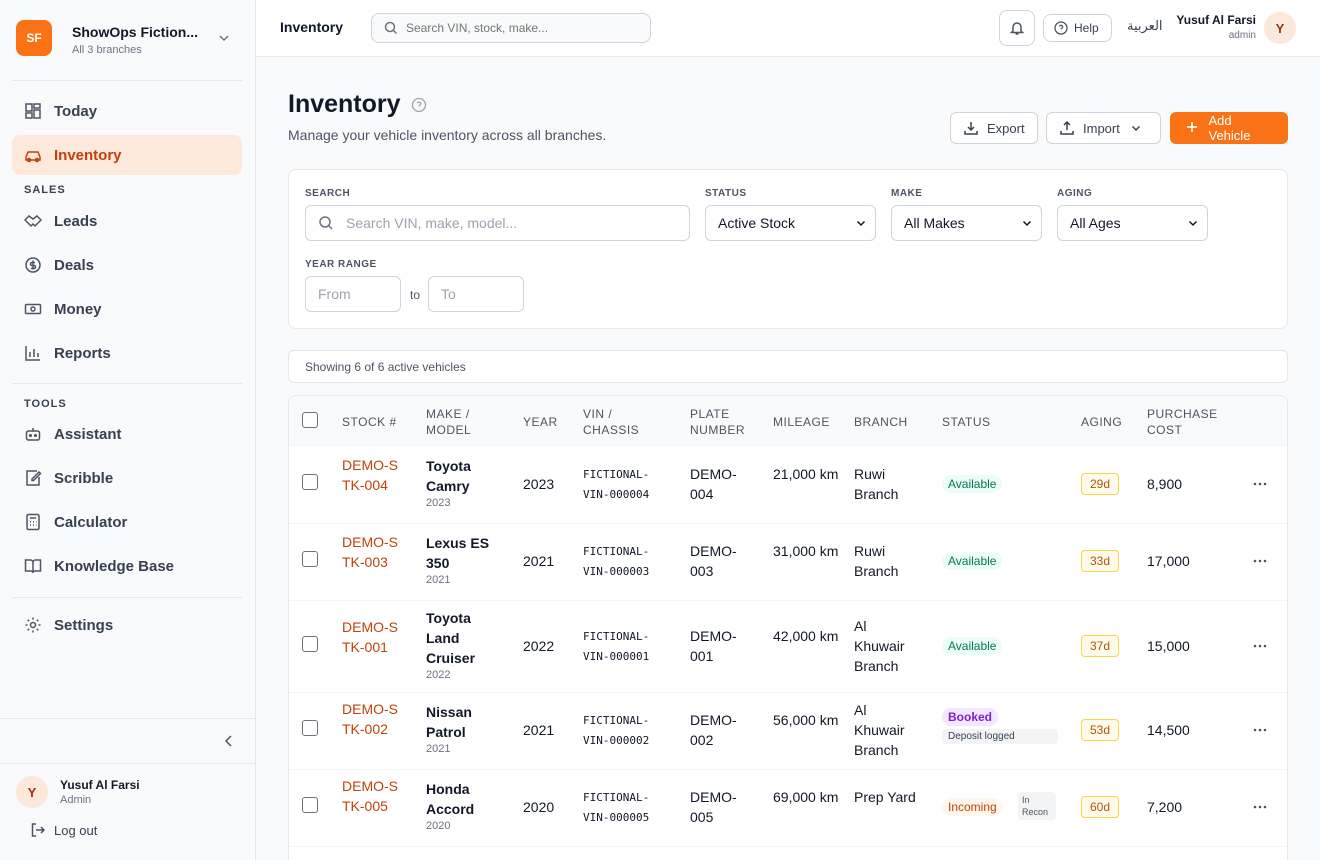 This screenshot has width=1320, height=860. Describe the element at coordinates (1132, 223) in the screenshot. I see `aging-select: All Ages` at that location.